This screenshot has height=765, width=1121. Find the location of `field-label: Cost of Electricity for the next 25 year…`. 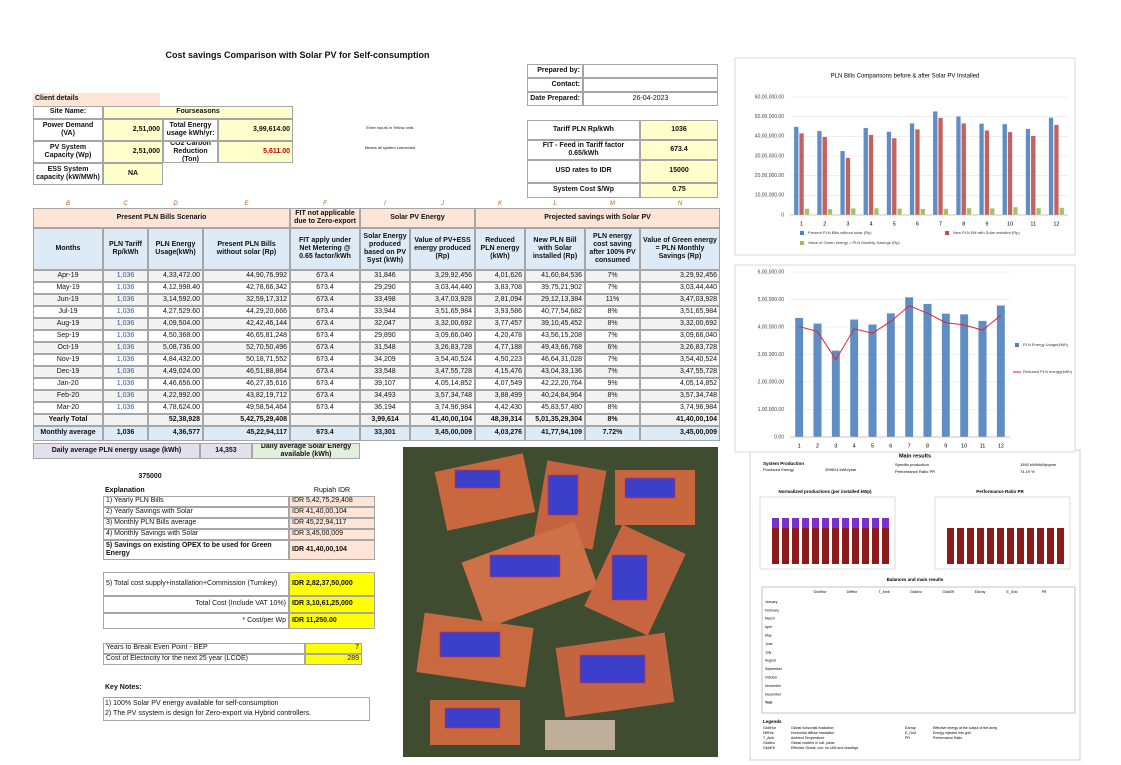

field-label: Cost of Electricity for the next 25 year… is located at coordinates (204, 659).